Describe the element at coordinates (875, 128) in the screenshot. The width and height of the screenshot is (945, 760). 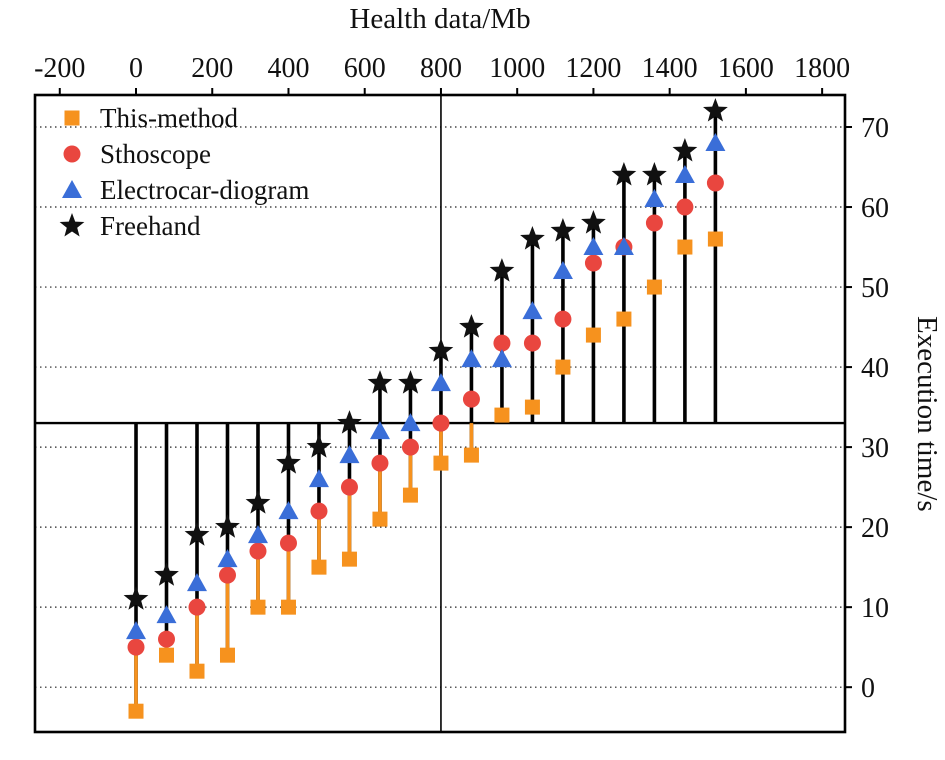
I see `y-tick-label: 70` at that location.